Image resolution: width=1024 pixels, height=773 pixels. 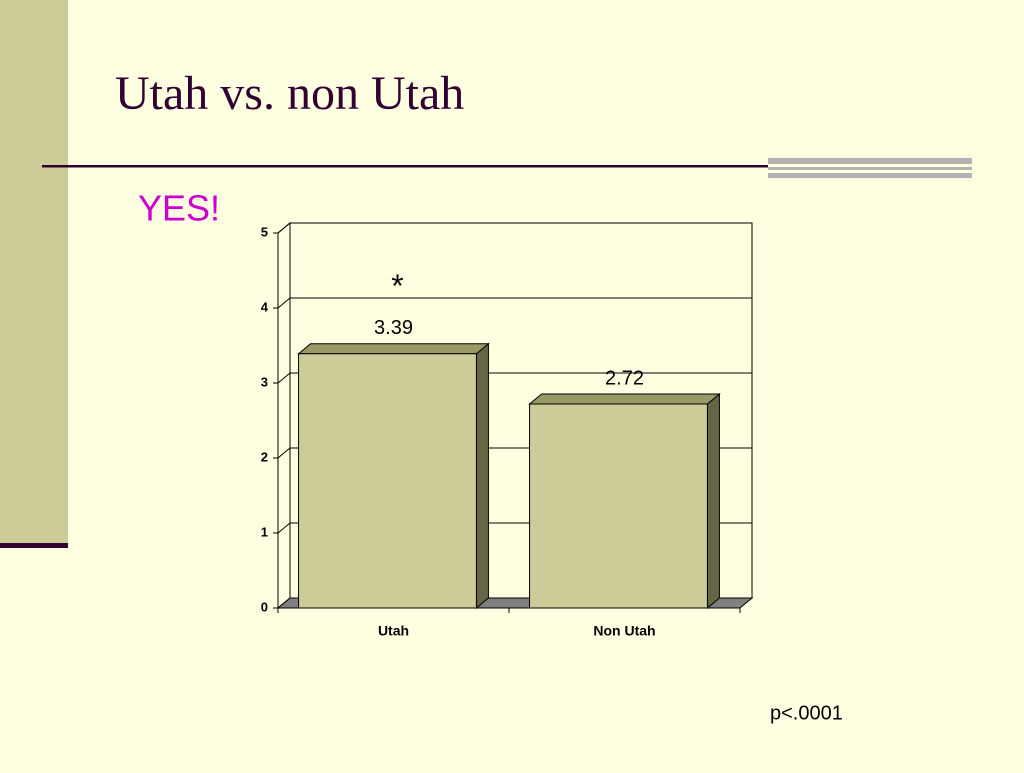 What do you see at coordinates (264, 456) in the screenshot?
I see `y-tick-label: 2` at bounding box center [264, 456].